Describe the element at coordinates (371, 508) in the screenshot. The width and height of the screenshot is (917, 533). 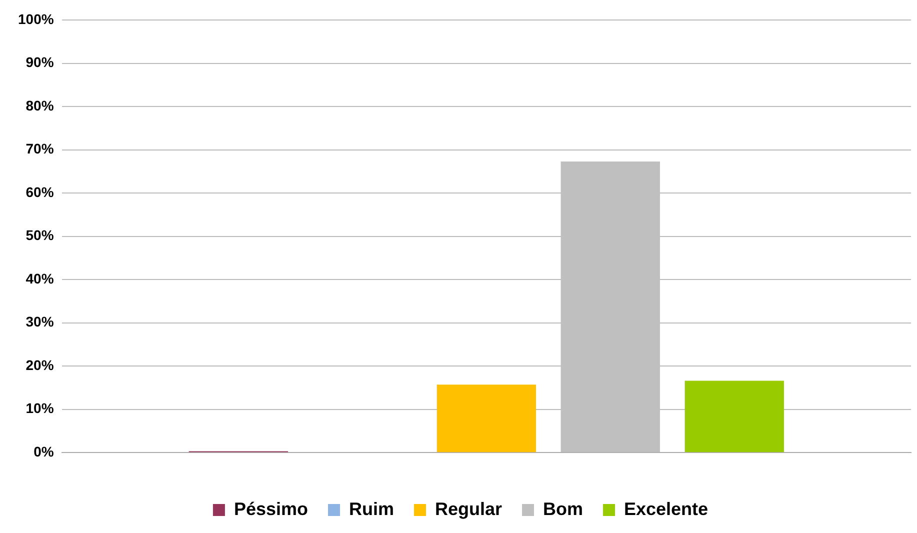
I see `legend-label: Ruim` at that location.